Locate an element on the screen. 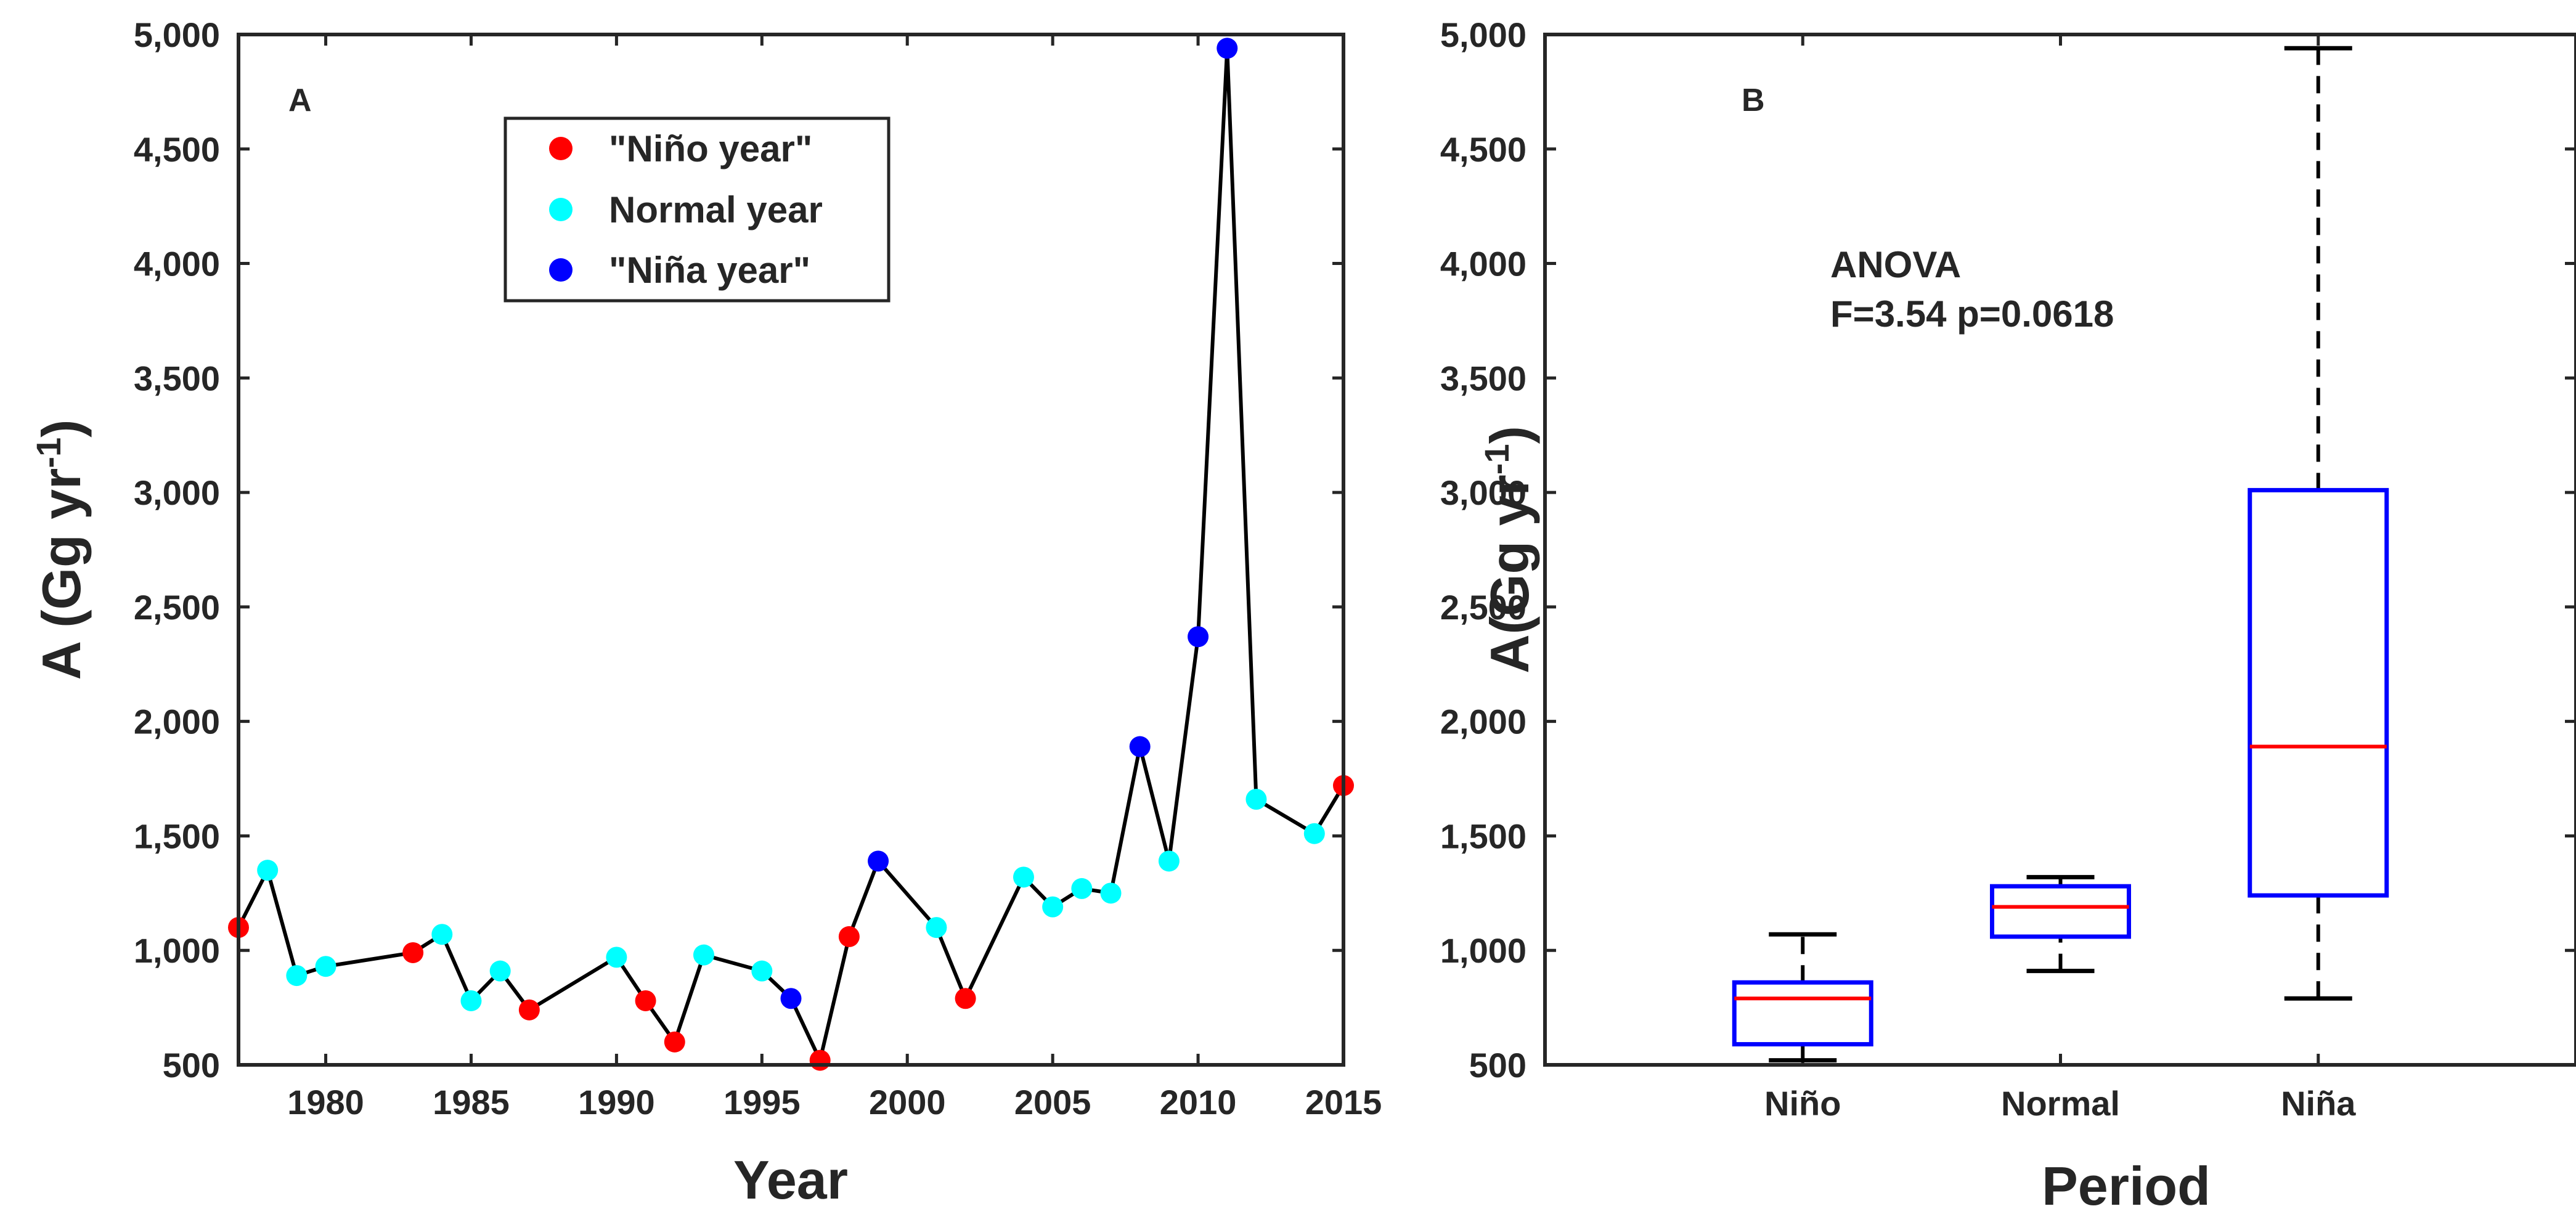 The height and width of the screenshot is (1222, 2576). panel-a-x-tick-label: 2005 is located at coordinates (1052, 1102).